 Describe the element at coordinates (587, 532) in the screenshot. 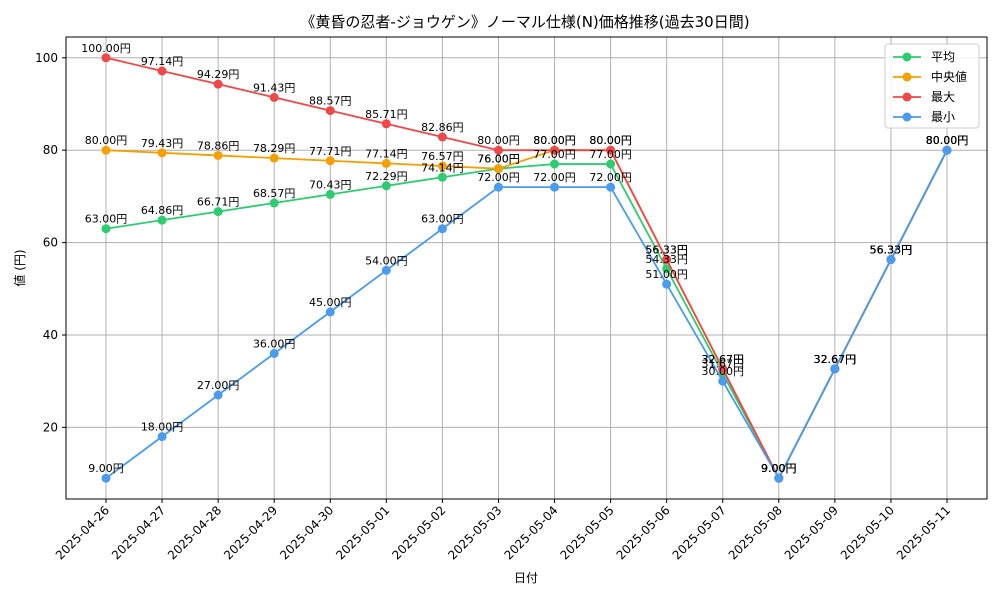

I see `x-tick-label: 2025-05-05` at that location.